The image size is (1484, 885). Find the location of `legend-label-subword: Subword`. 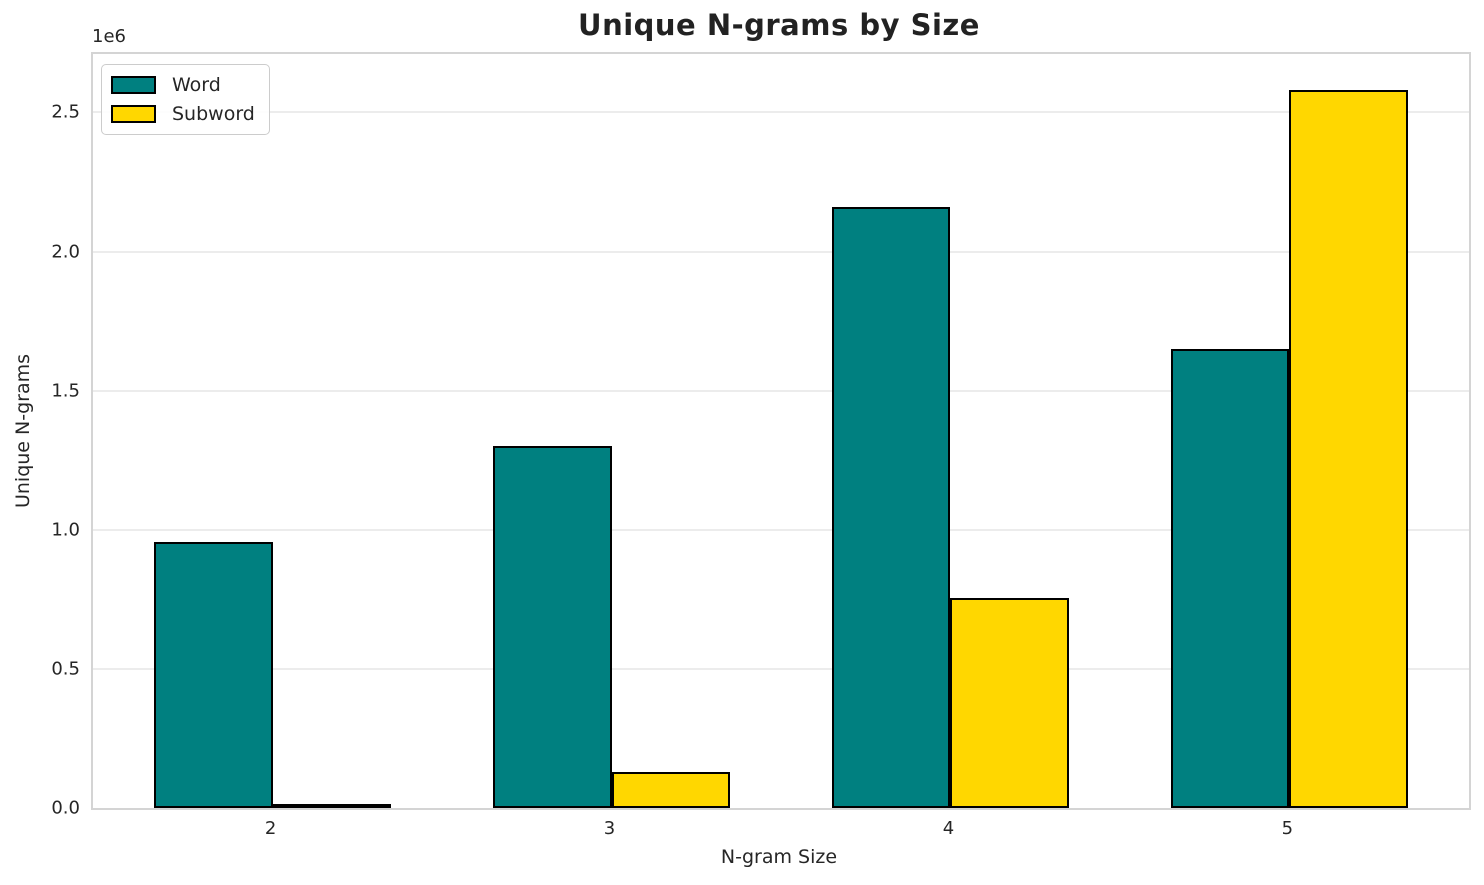

legend-label-subword: Subword is located at coordinates (213, 114).